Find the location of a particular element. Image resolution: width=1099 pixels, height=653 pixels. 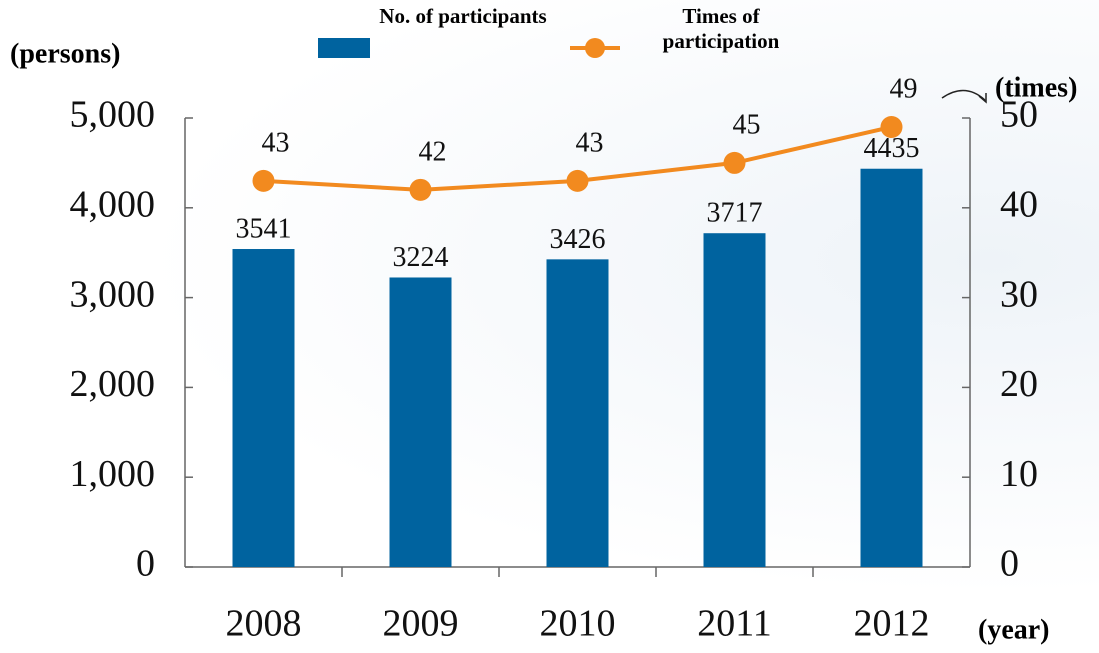

y2-tick-label: 30 is located at coordinates (1019, 294).